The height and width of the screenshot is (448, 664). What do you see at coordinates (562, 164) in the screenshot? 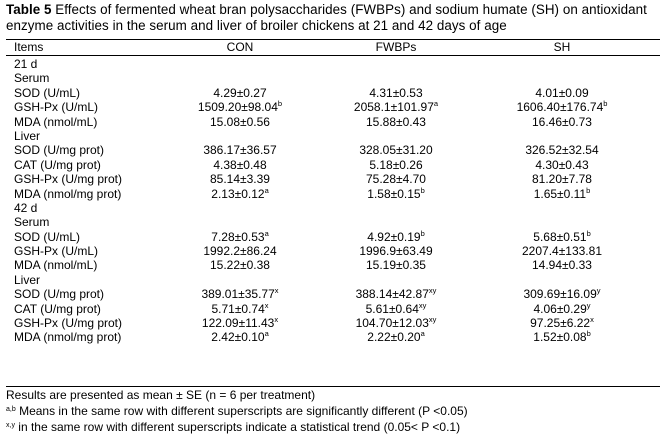
I see `cell-sh: 4.30±0.43` at bounding box center [562, 164].